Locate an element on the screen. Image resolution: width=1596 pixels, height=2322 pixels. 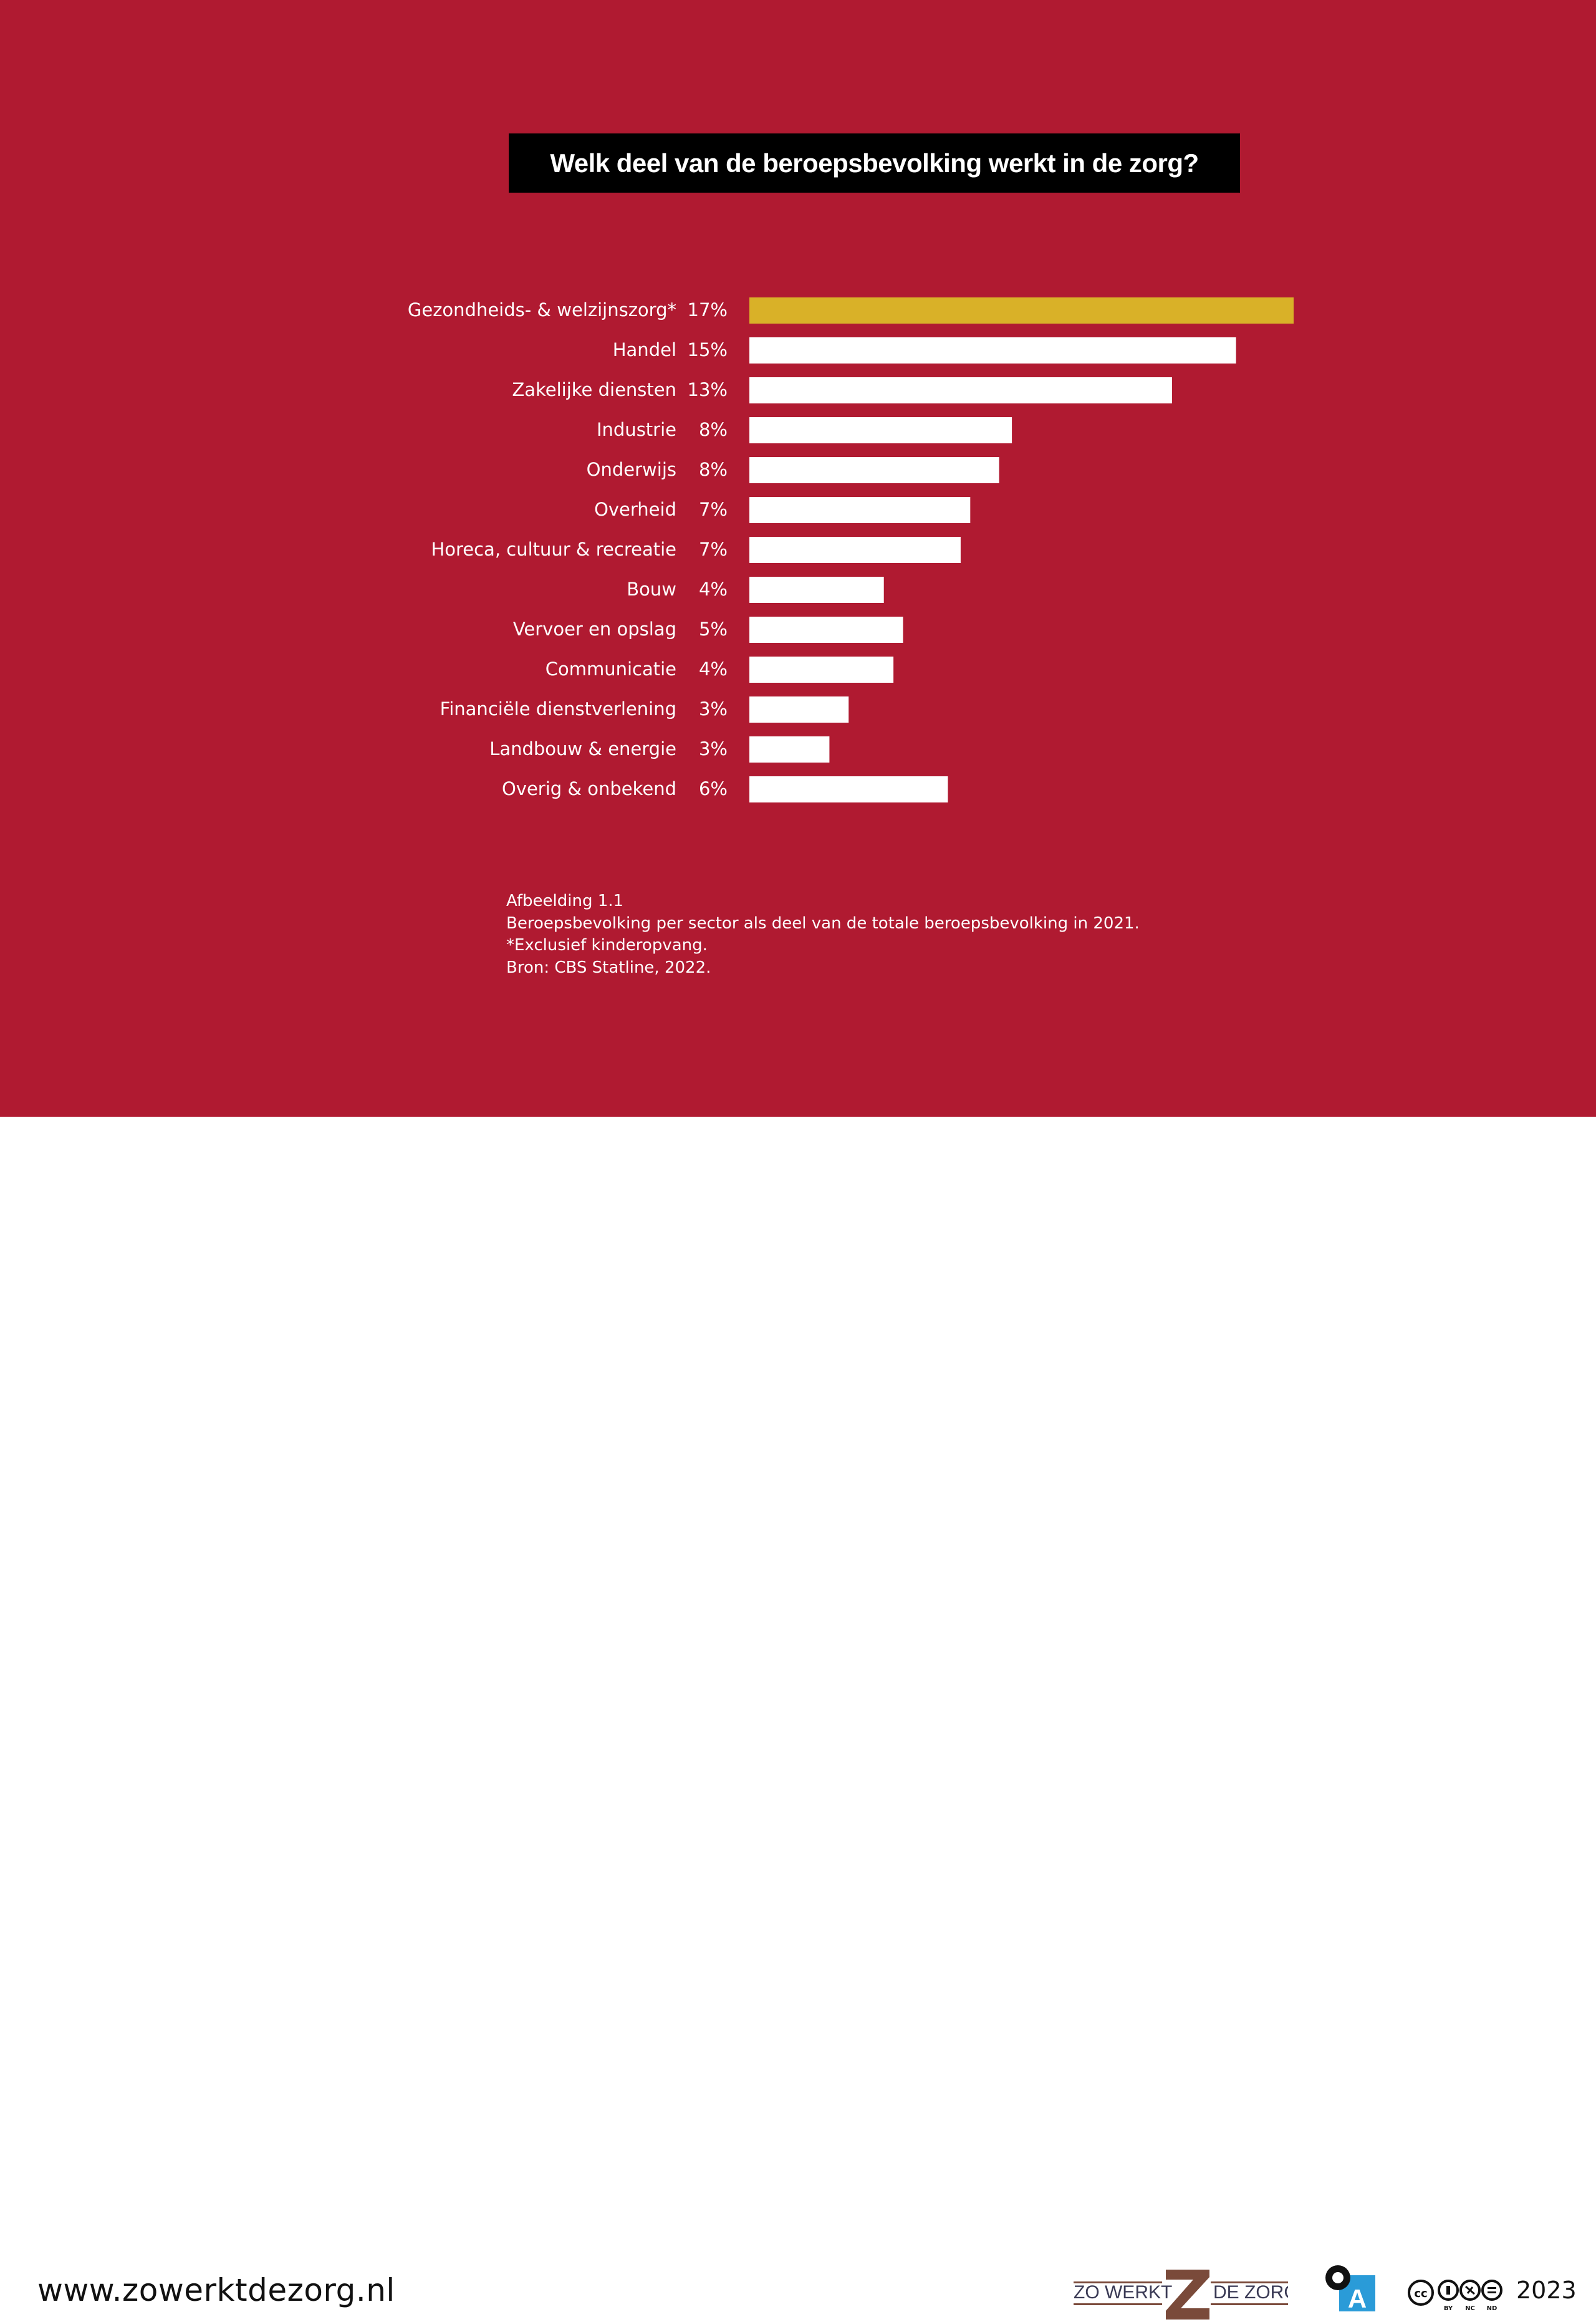
category-label: Vervoer en opslag is located at coordinates (594, 629).